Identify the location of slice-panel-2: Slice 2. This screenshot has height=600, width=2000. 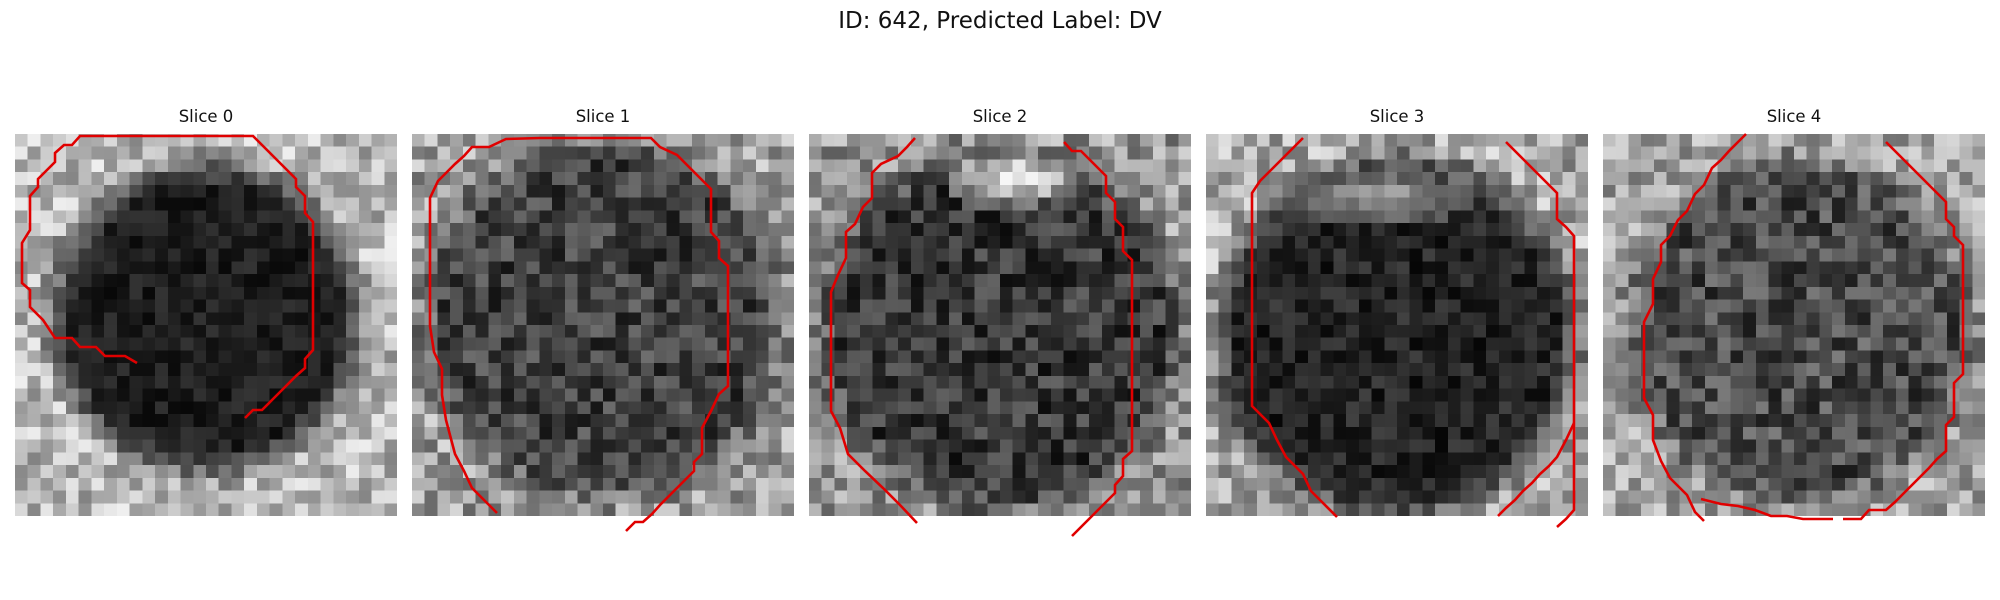
(1000, 322).